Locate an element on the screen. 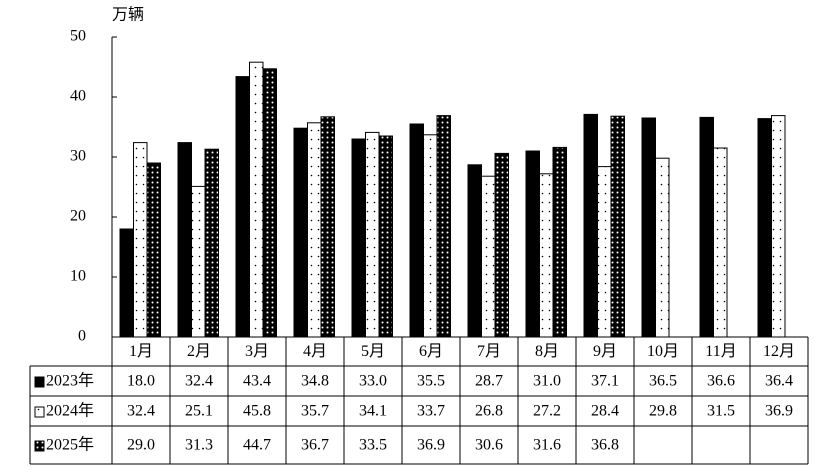 The width and height of the screenshot is (828, 476). table-value: 36.6 is located at coordinates (721, 381).